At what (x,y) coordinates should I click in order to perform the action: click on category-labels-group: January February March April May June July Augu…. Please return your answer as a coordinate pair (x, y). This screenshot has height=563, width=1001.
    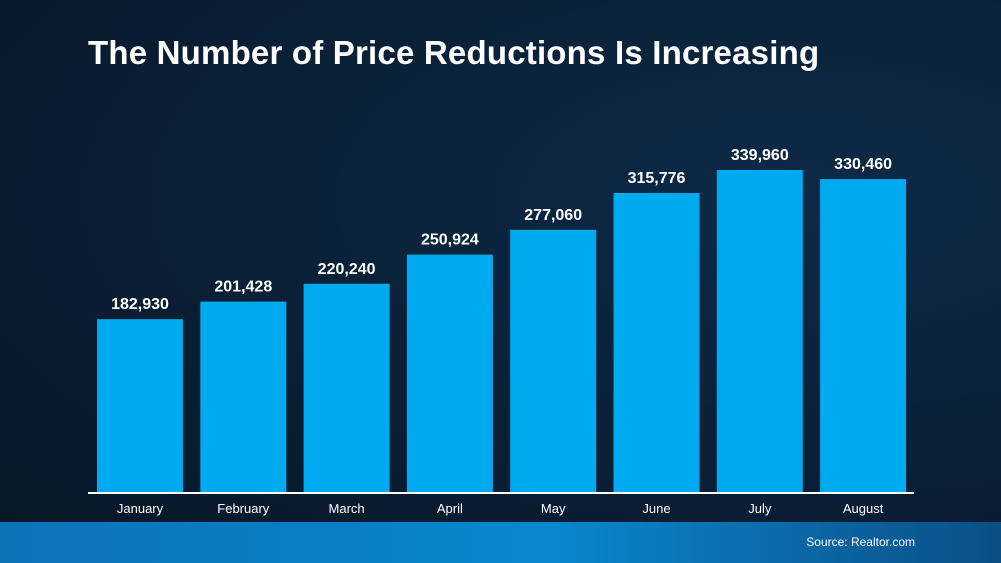
    Looking at the image, I should click on (500, 508).